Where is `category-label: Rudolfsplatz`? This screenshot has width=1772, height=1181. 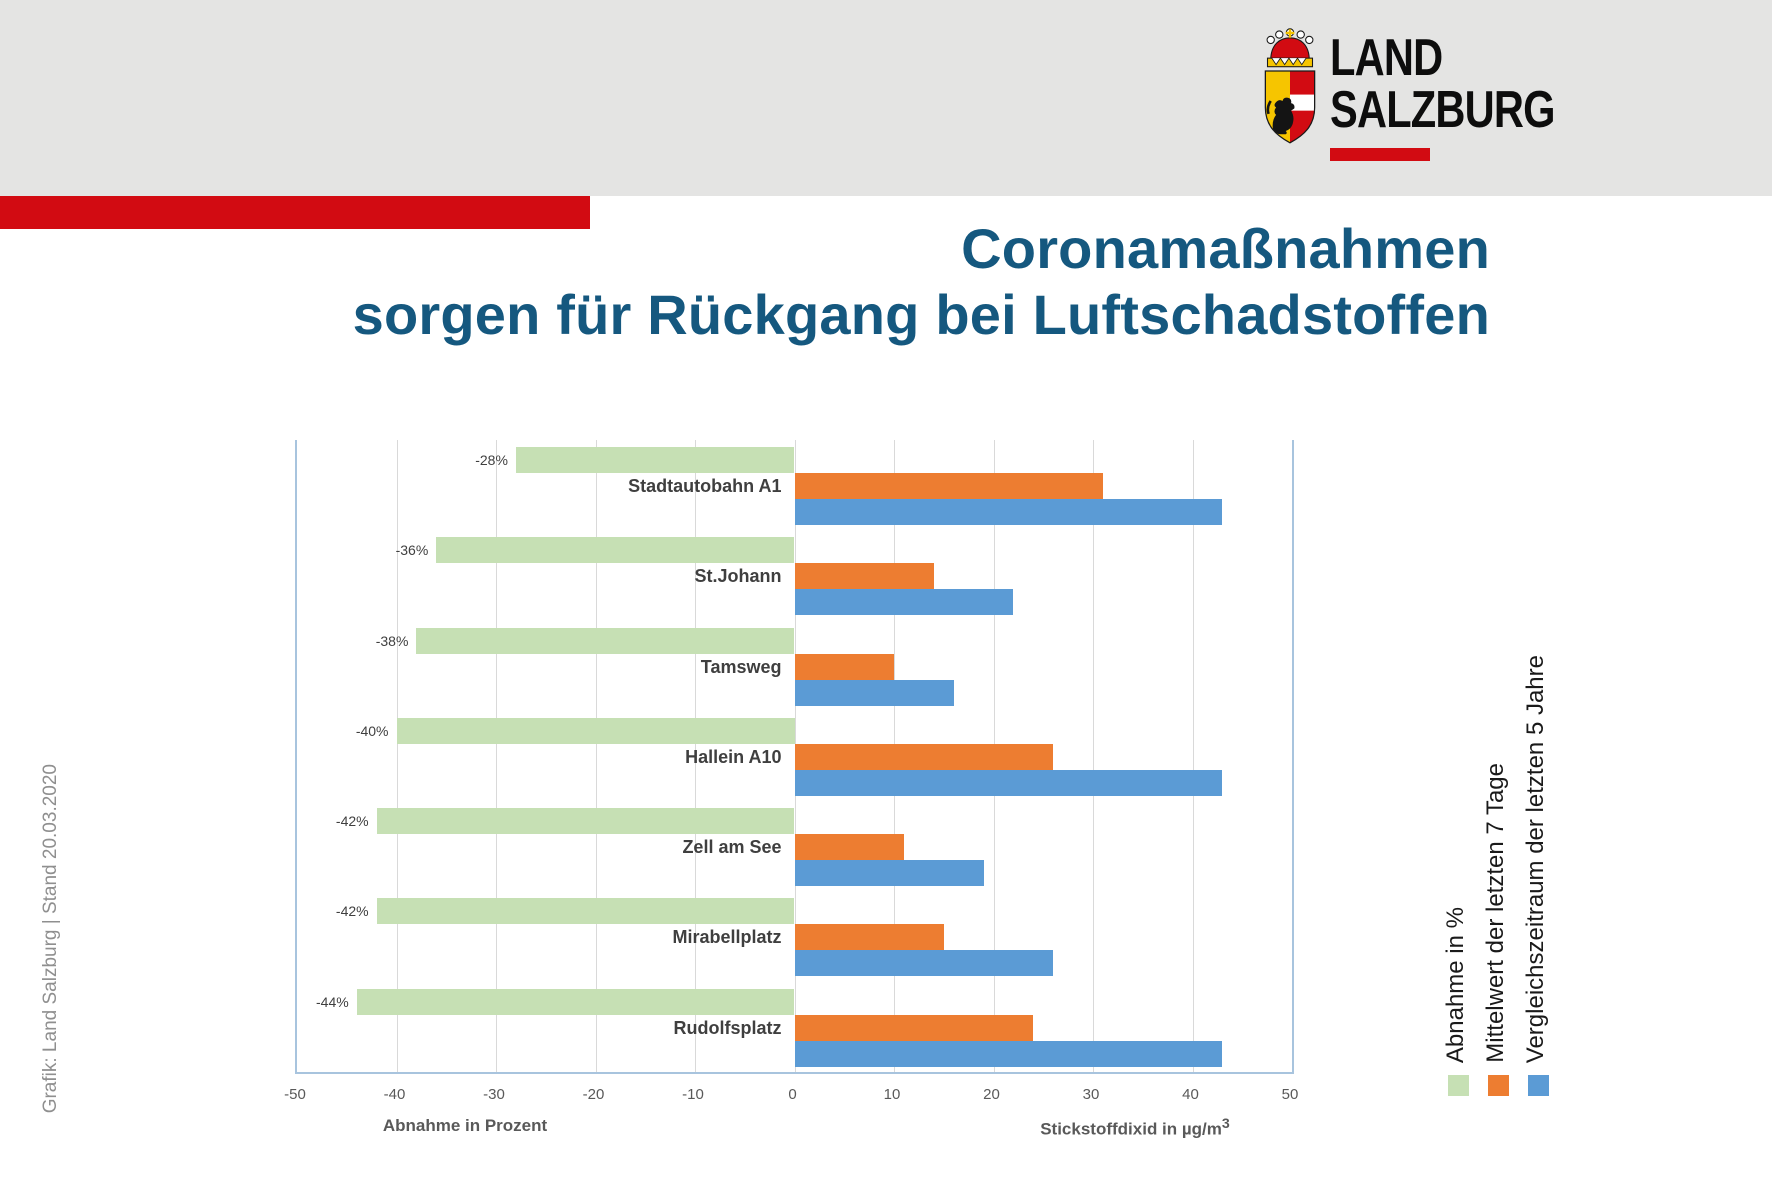
category-label: Rudolfsplatz is located at coordinates (727, 1027).